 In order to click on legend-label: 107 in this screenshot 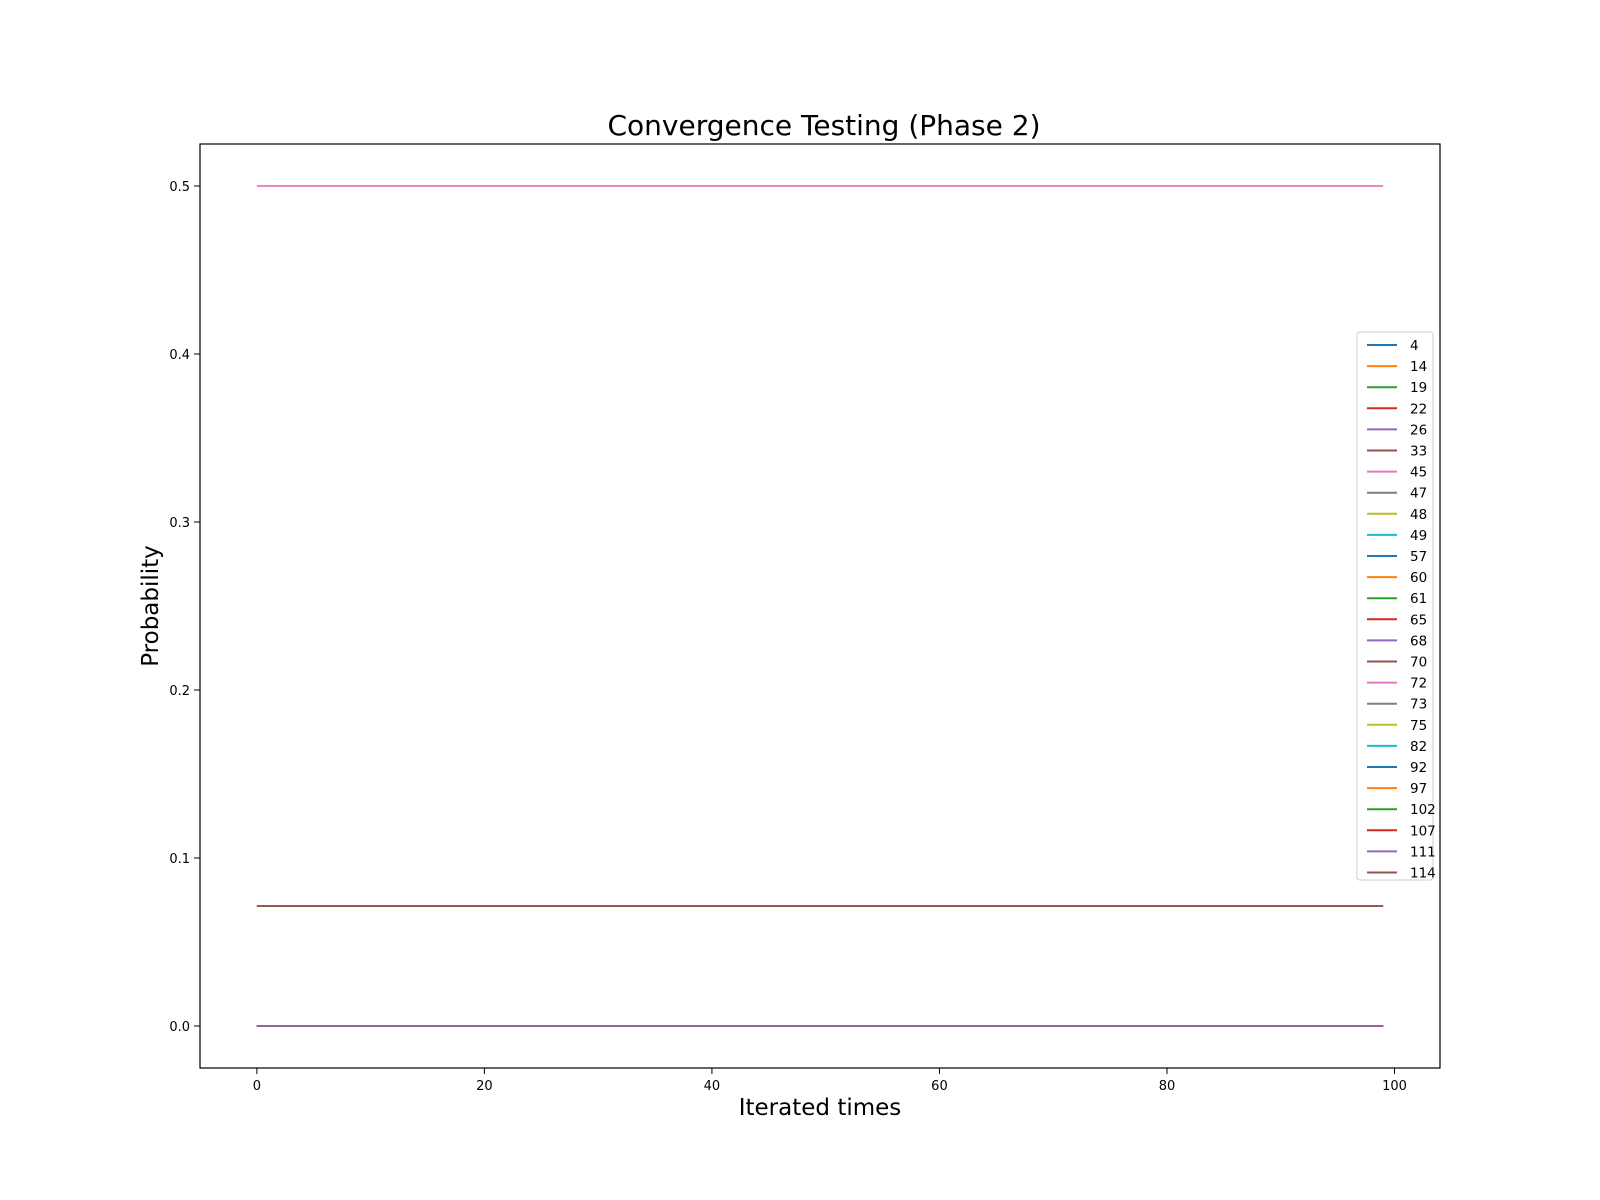, I will do `click(1423, 831)`.